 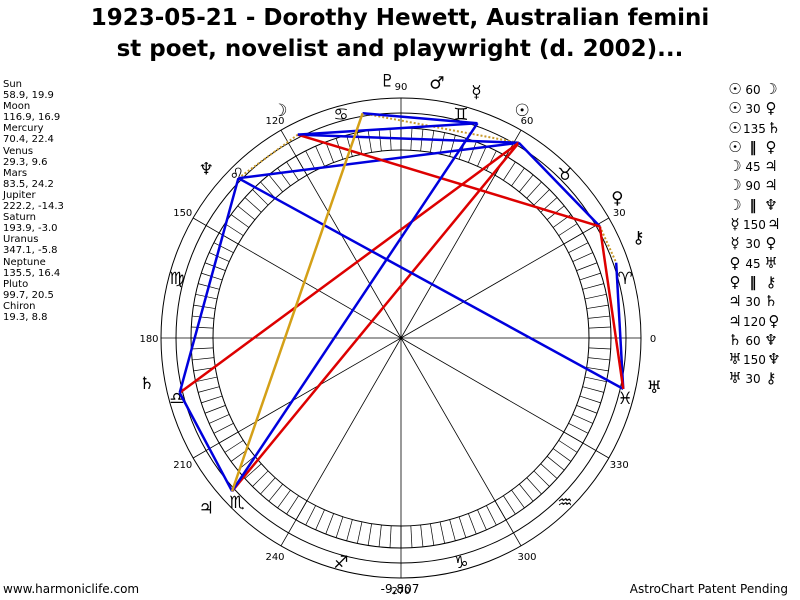 What do you see at coordinates (30, 229) in the screenshot?
I see `planet-values-saturn: 193.9, -3.0` at bounding box center [30, 229].